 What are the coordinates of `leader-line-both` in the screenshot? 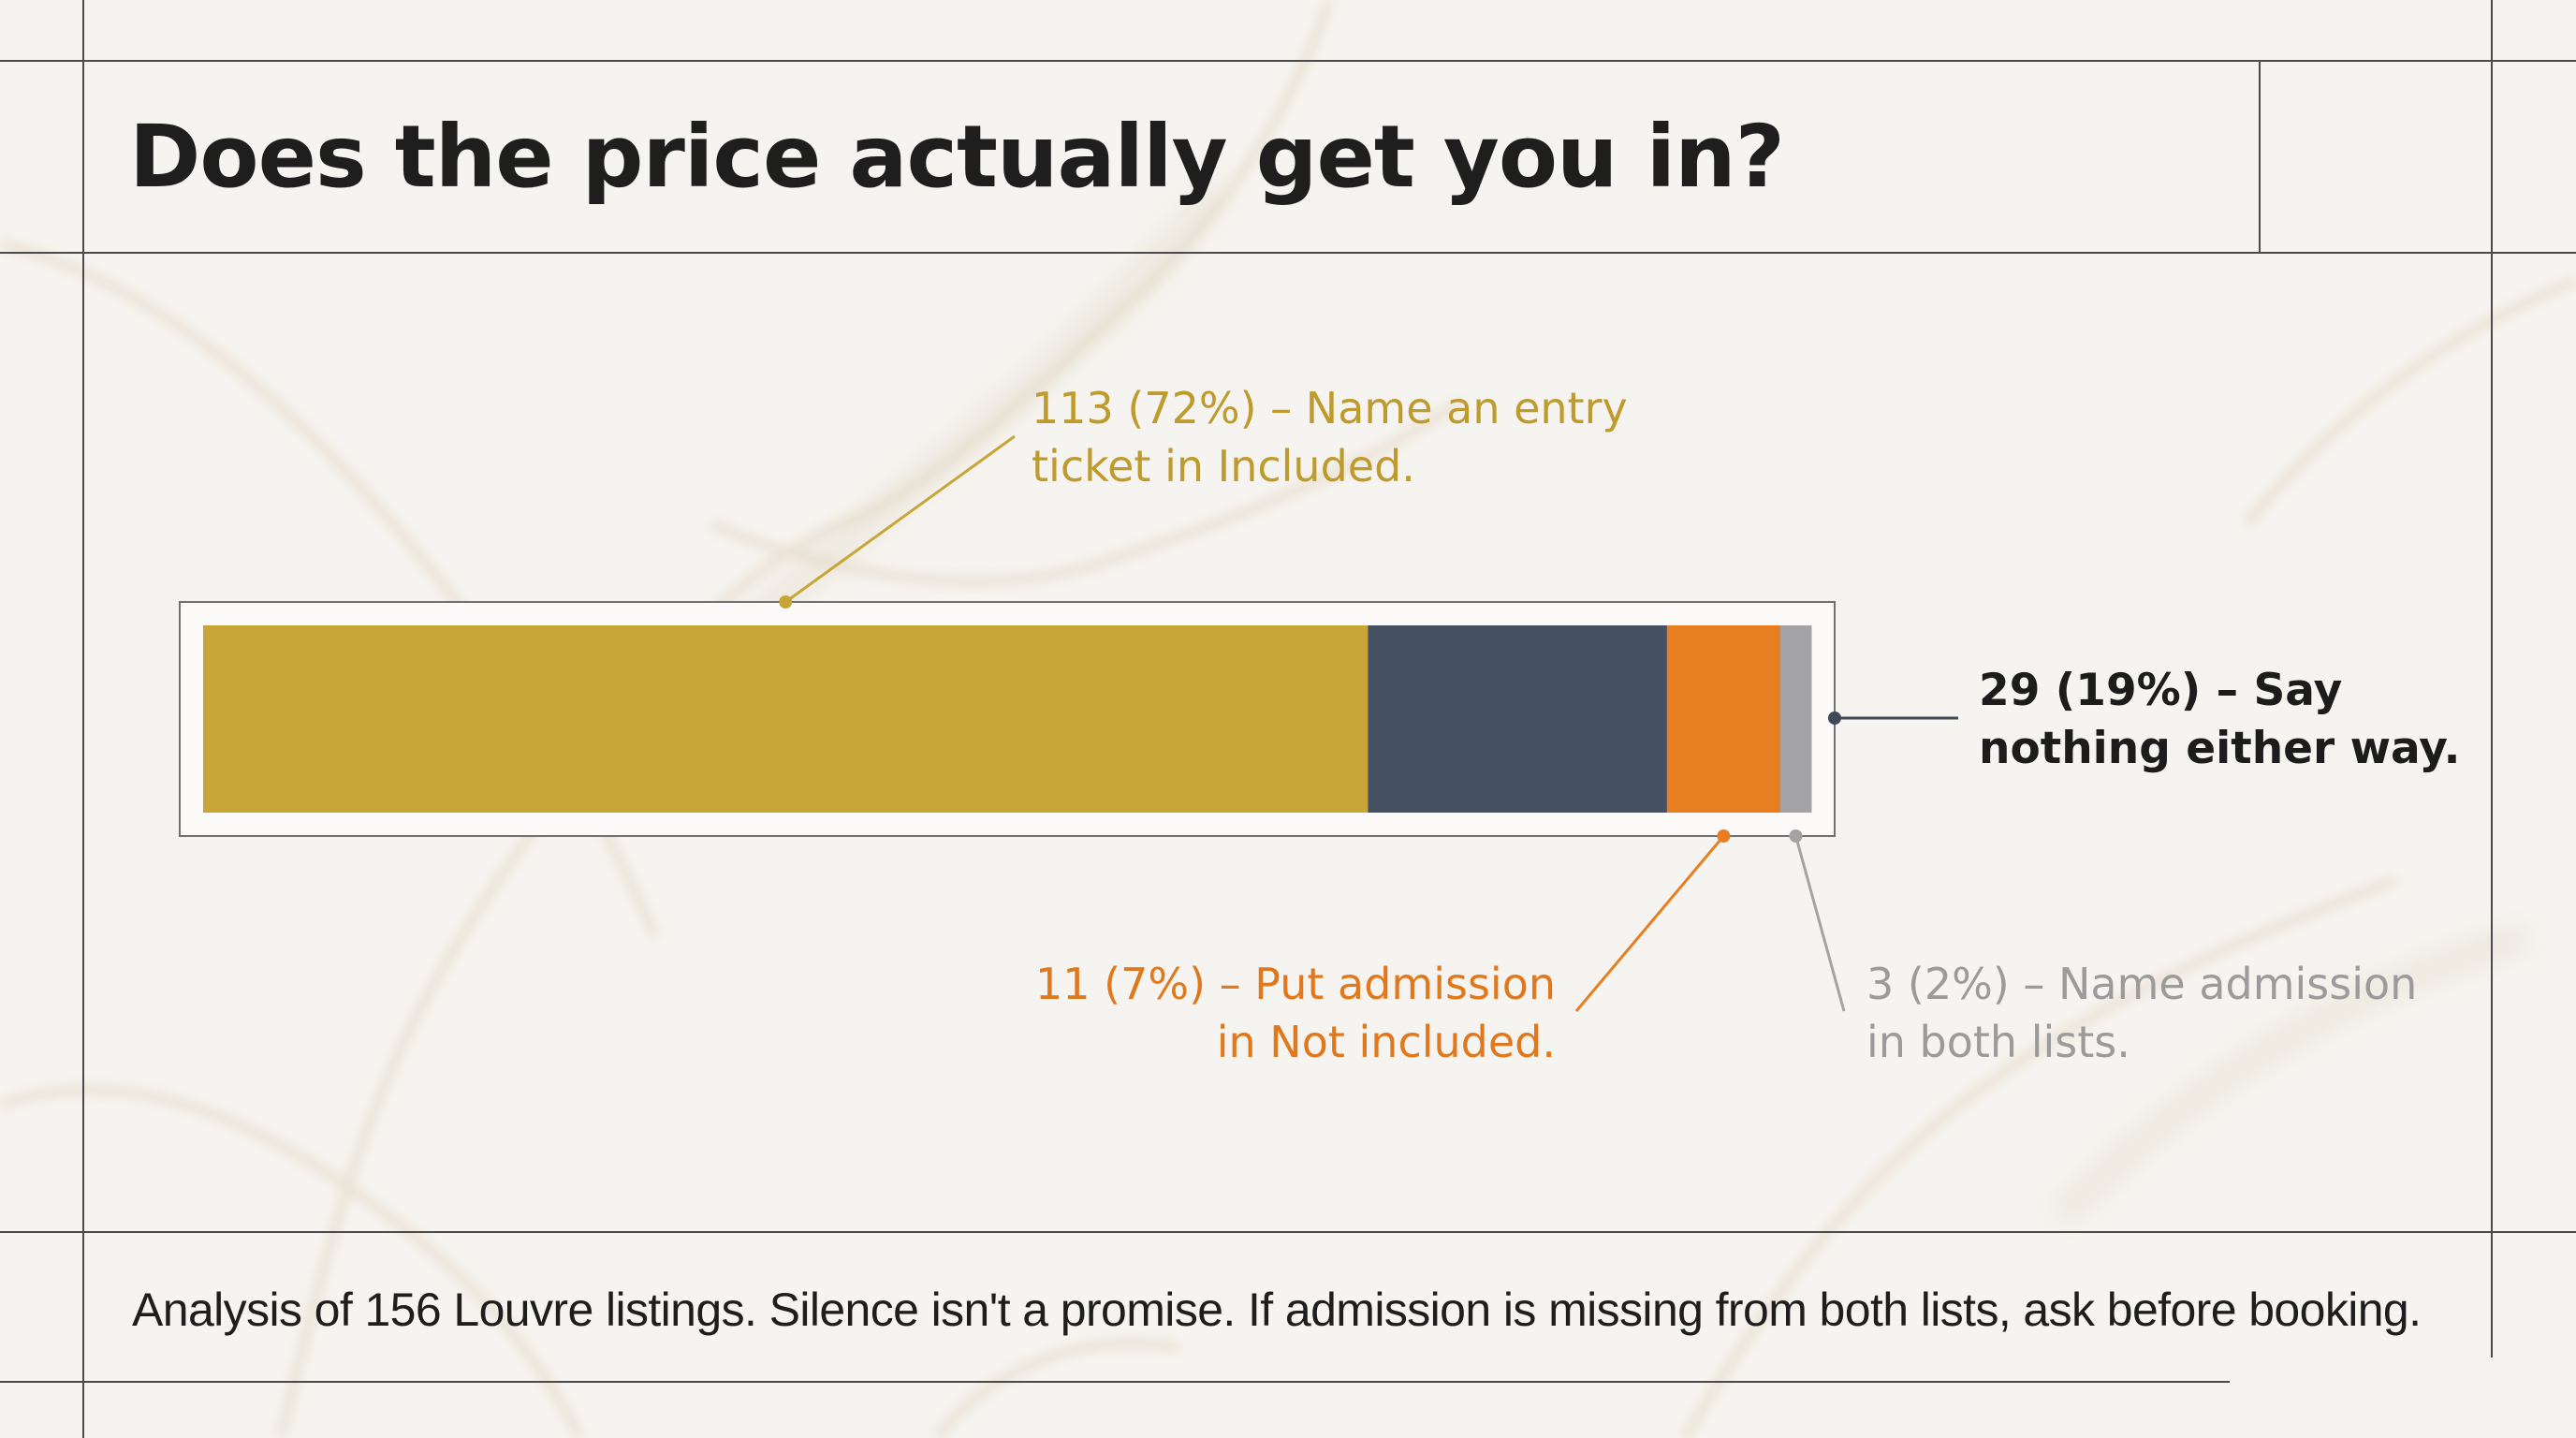 It's located at (1820, 923).